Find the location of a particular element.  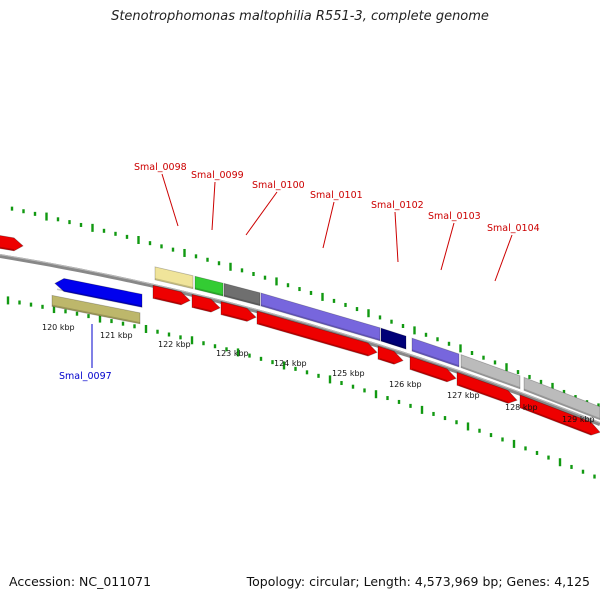

feature-block-0104-shade is located at coordinates (490, 377).